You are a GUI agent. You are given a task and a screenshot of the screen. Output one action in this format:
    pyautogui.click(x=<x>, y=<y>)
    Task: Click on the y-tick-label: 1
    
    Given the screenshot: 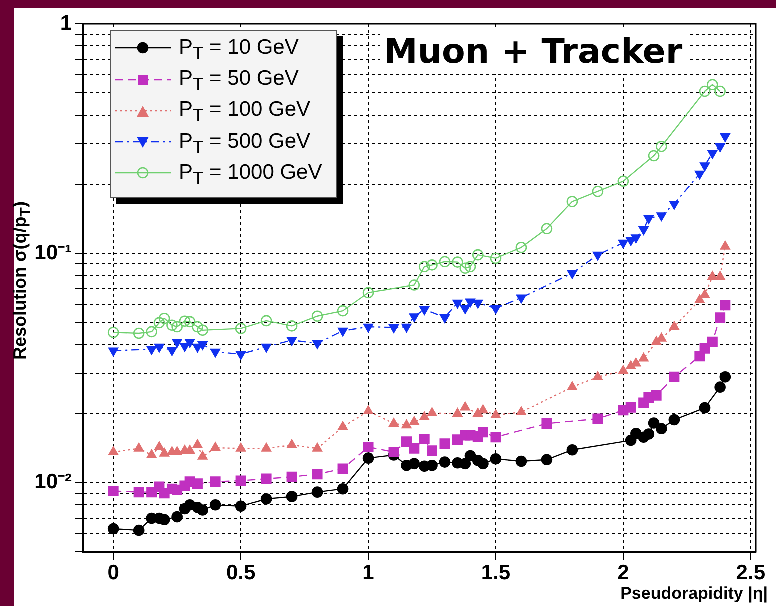 What is the action you would take?
    pyautogui.click(x=66, y=23)
    